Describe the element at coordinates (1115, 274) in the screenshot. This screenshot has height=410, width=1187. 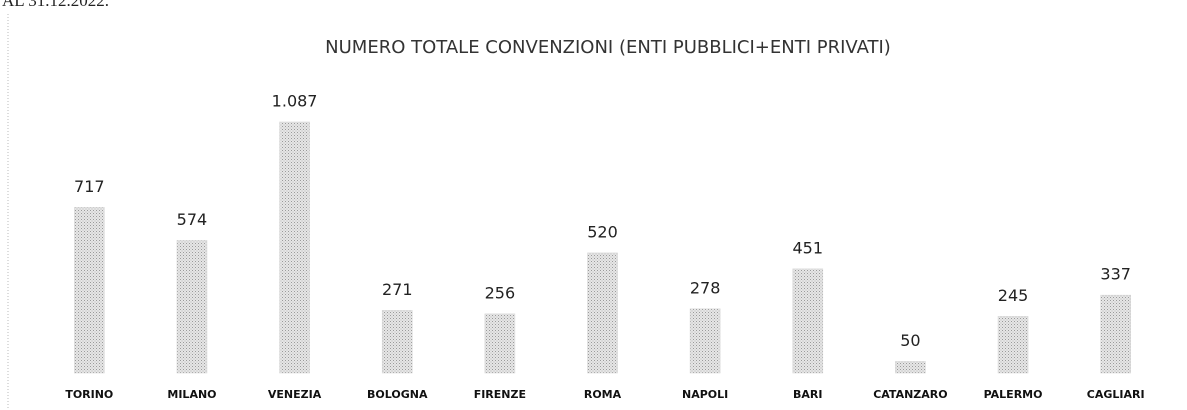
I see `data-label: 337` at that location.